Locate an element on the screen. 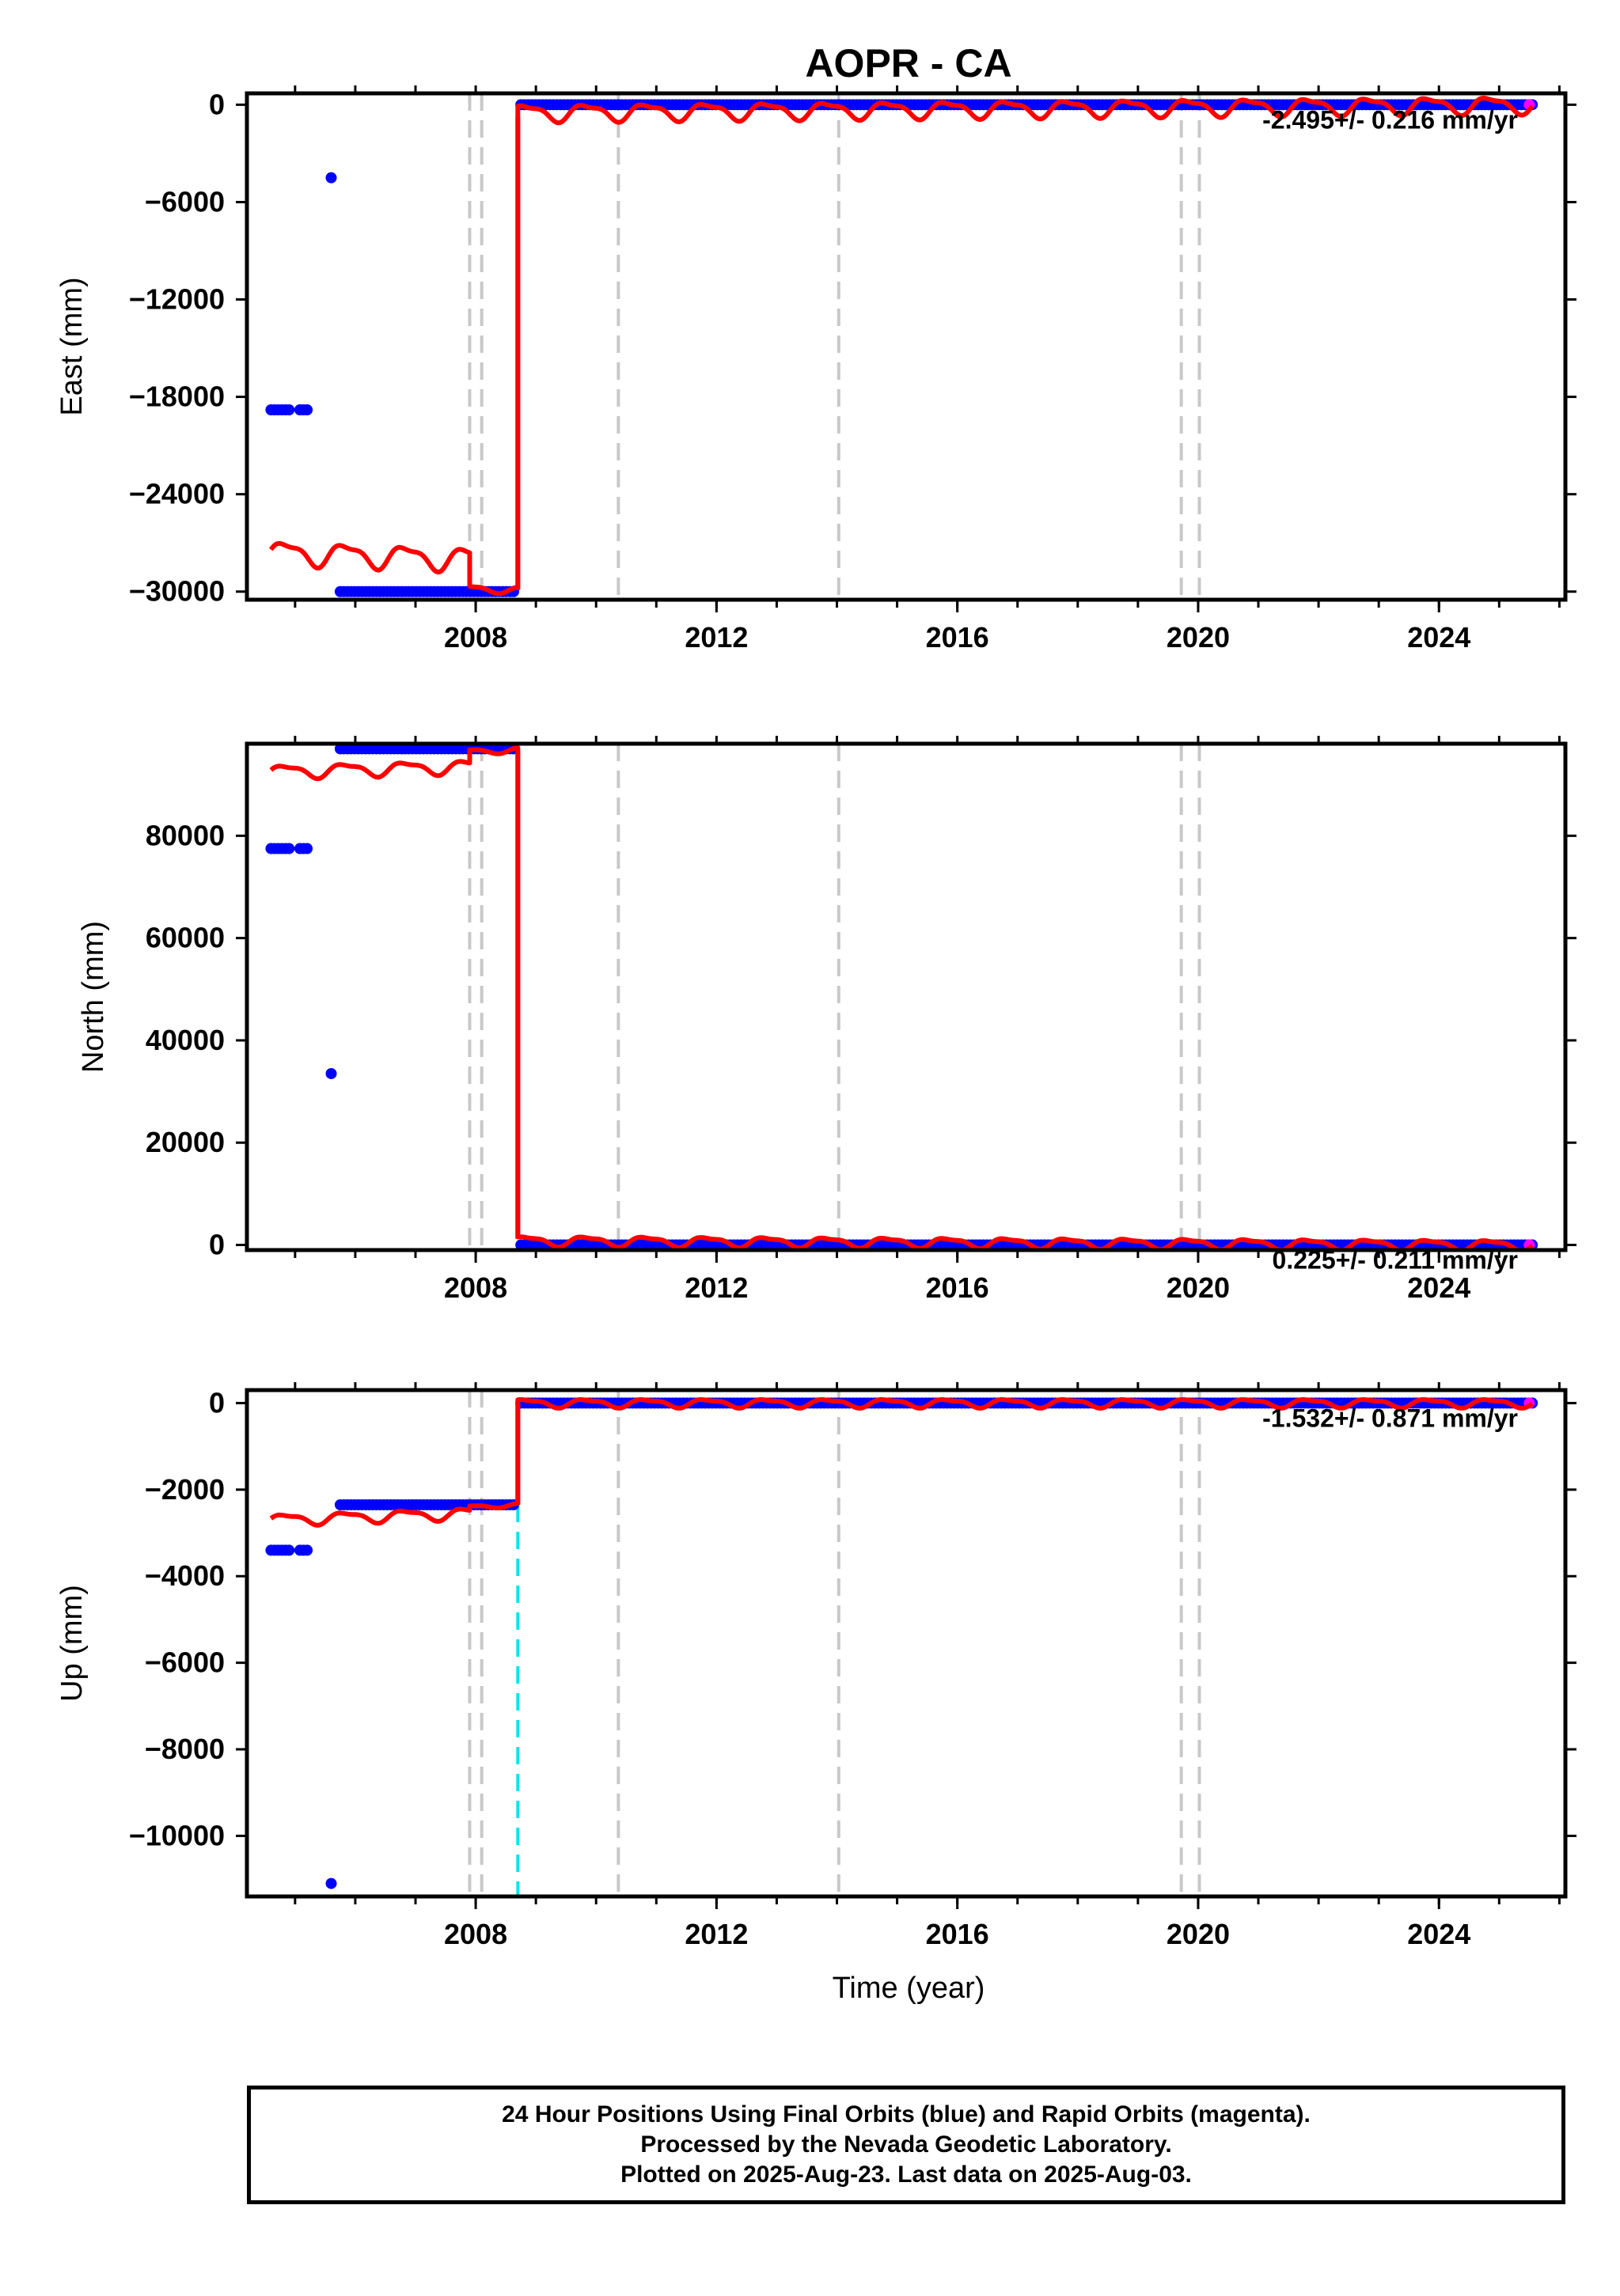 The image size is (1620, 2296). east-axis-label: East (mm) is located at coordinates (72, 346).